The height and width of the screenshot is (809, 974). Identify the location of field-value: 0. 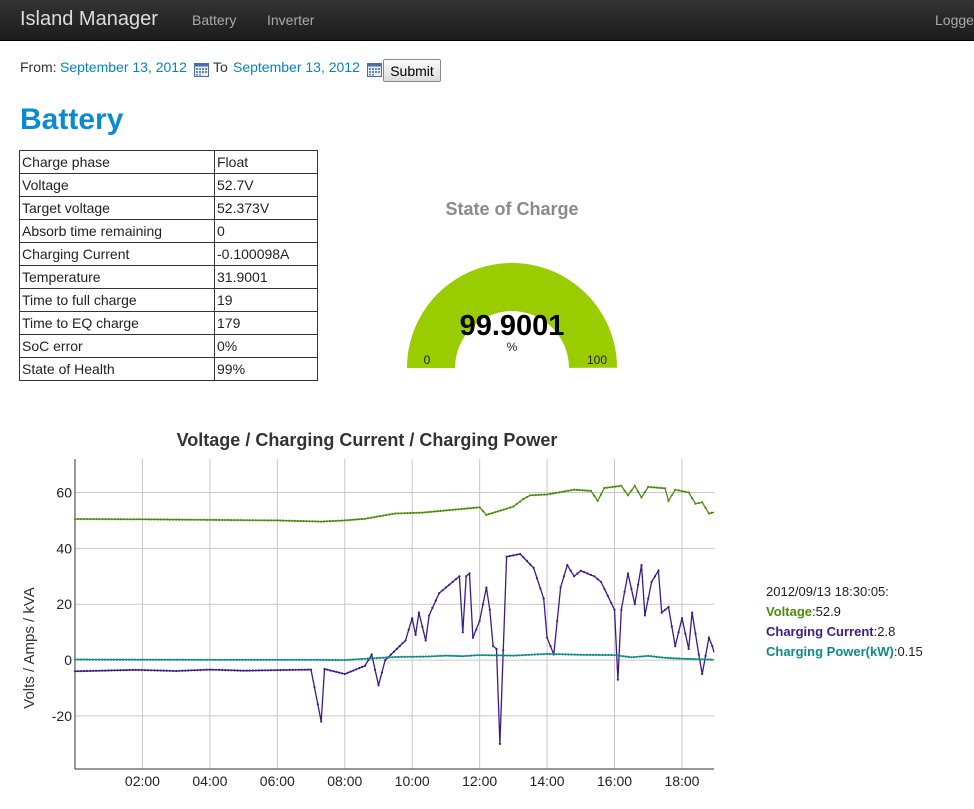
(266, 231).